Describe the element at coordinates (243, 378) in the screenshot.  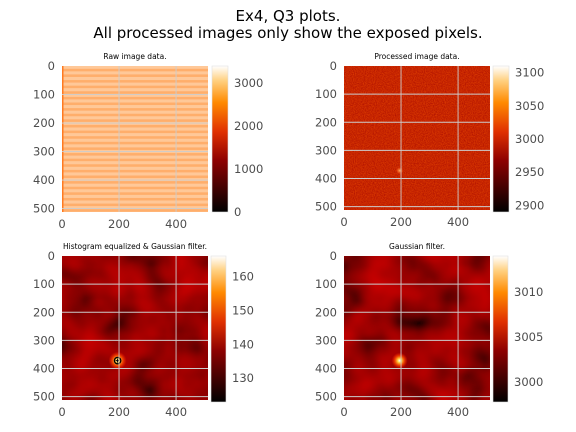
I see `colorbar-tick-label: 130` at that location.